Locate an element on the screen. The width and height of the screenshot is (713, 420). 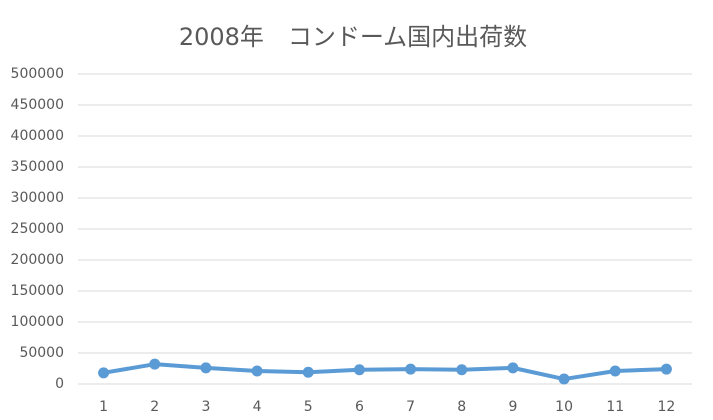
y-tick-label: 250000 is located at coordinates (37, 229).